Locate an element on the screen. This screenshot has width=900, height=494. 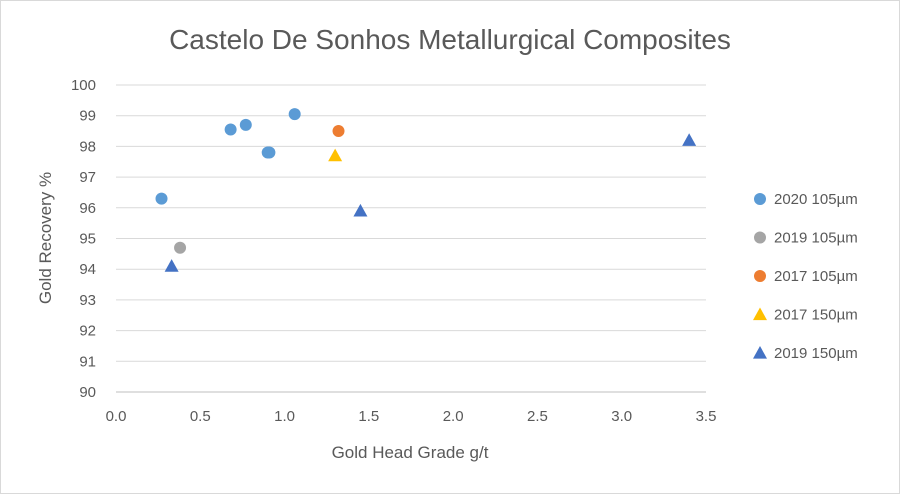
x-tick-label: 3.0 is located at coordinates (621, 416).